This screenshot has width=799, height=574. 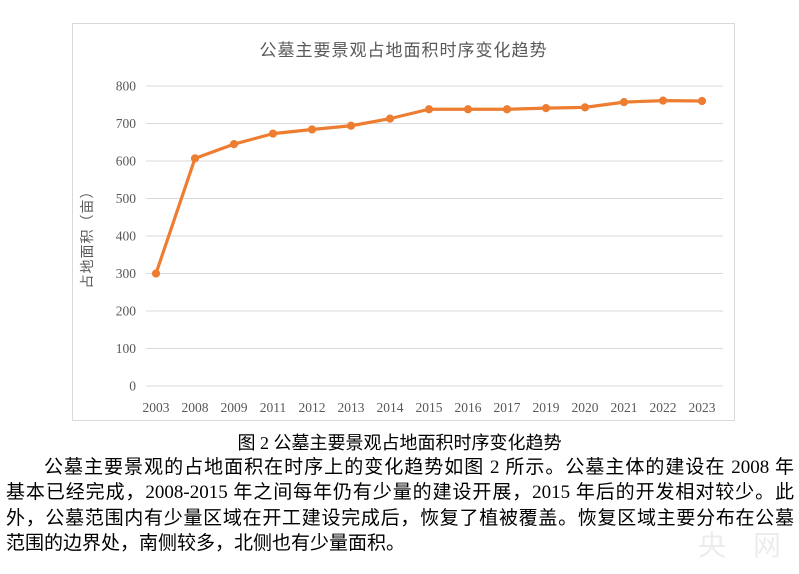 What do you see at coordinates (126, 273) in the screenshot?
I see `y-tick-label: 300` at bounding box center [126, 273].